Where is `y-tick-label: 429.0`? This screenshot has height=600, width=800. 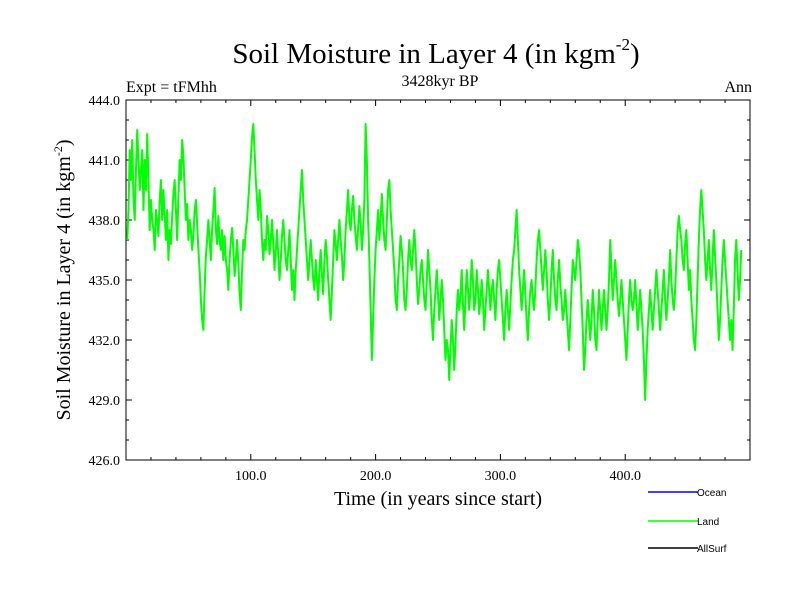
y-tick-label: 429.0 is located at coordinates (105, 401).